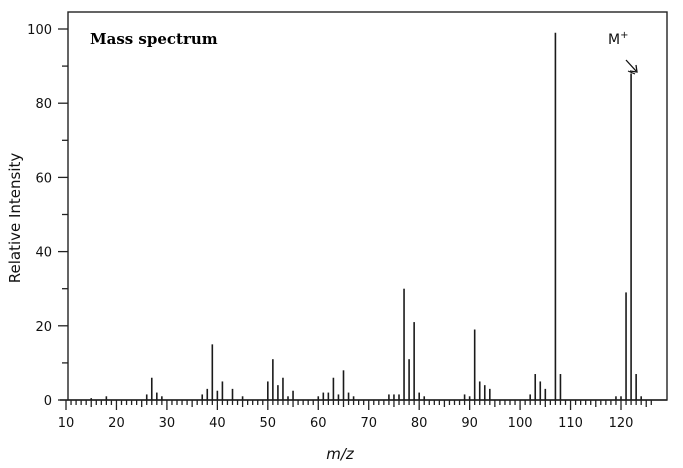 This screenshot has height=468, width=683. I want to click on arrow-icon, so click(631, 65).